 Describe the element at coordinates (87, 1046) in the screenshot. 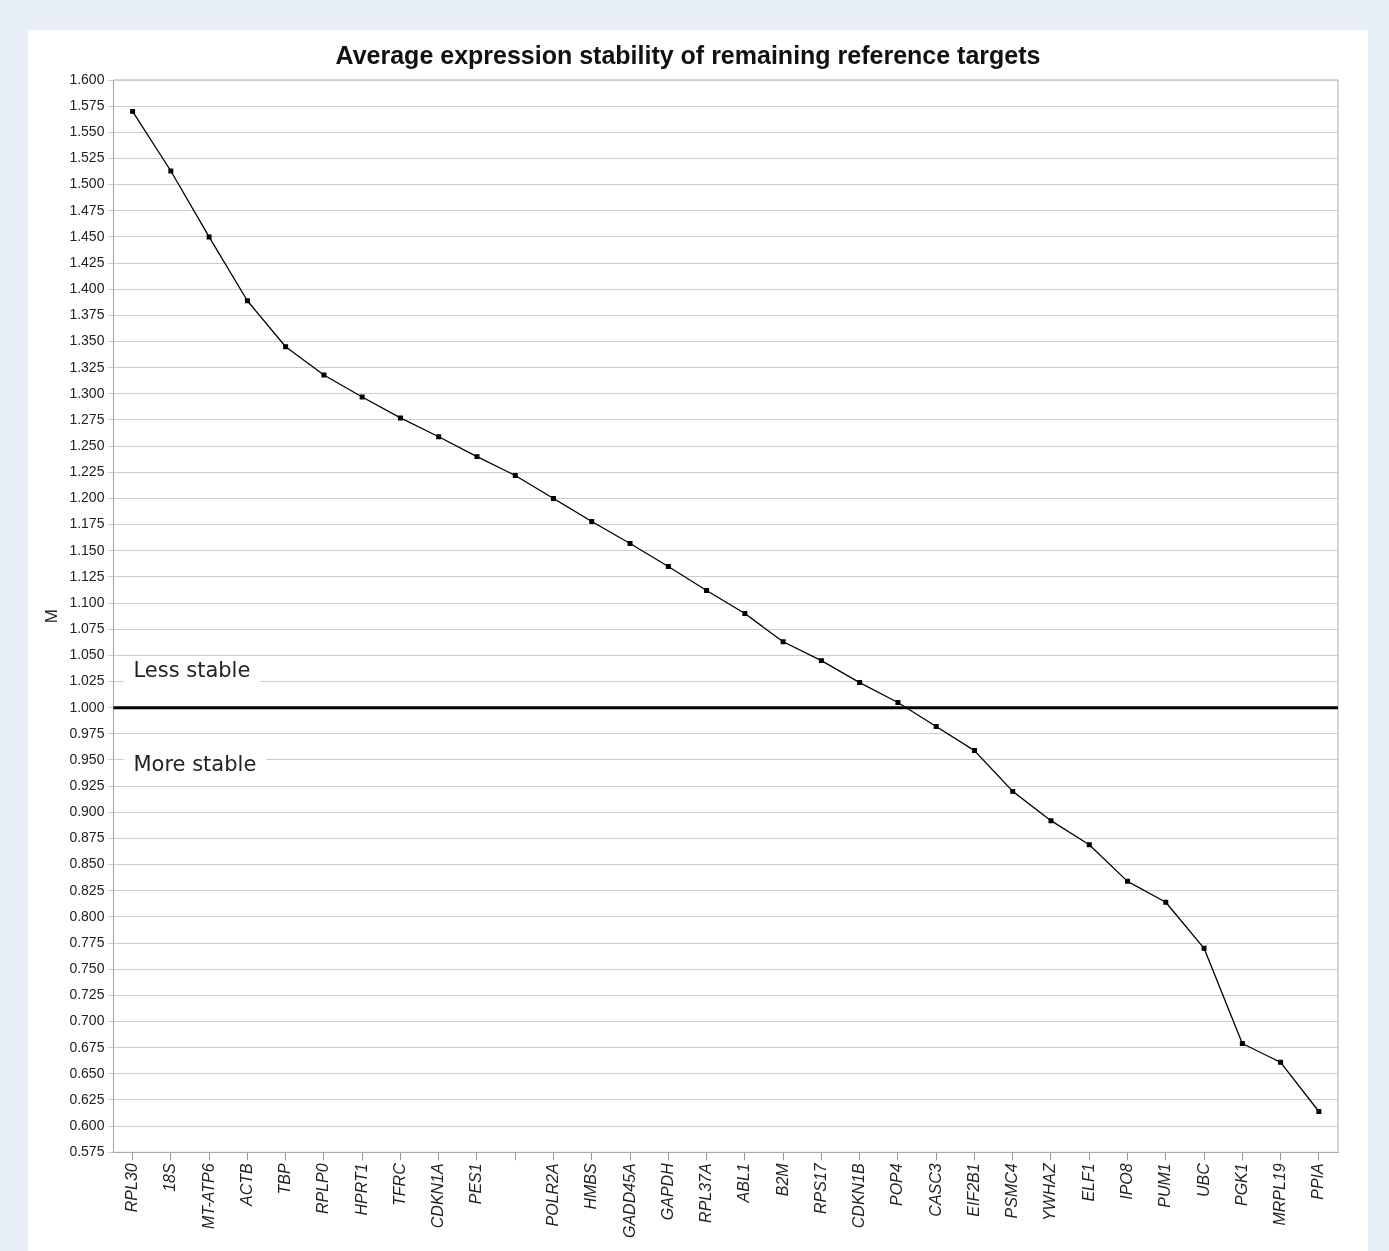

I see `y-tick-label: 0.675` at that location.